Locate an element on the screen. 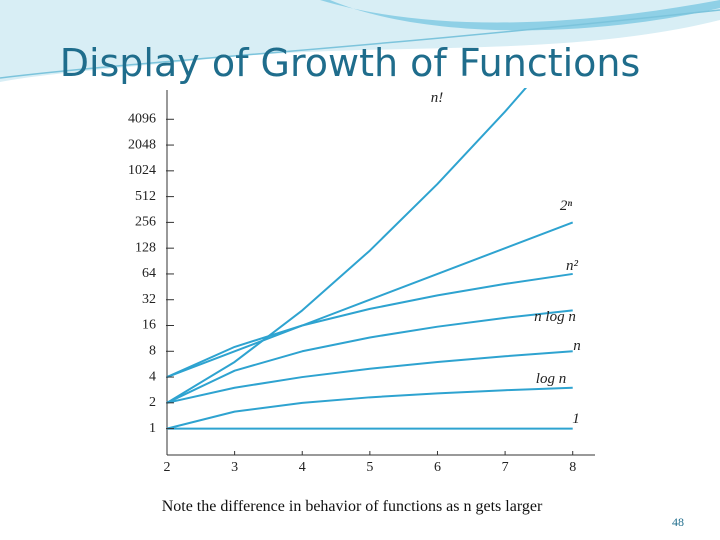 The height and width of the screenshot is (540, 720). x-tick-label: 8 is located at coordinates (572, 467).